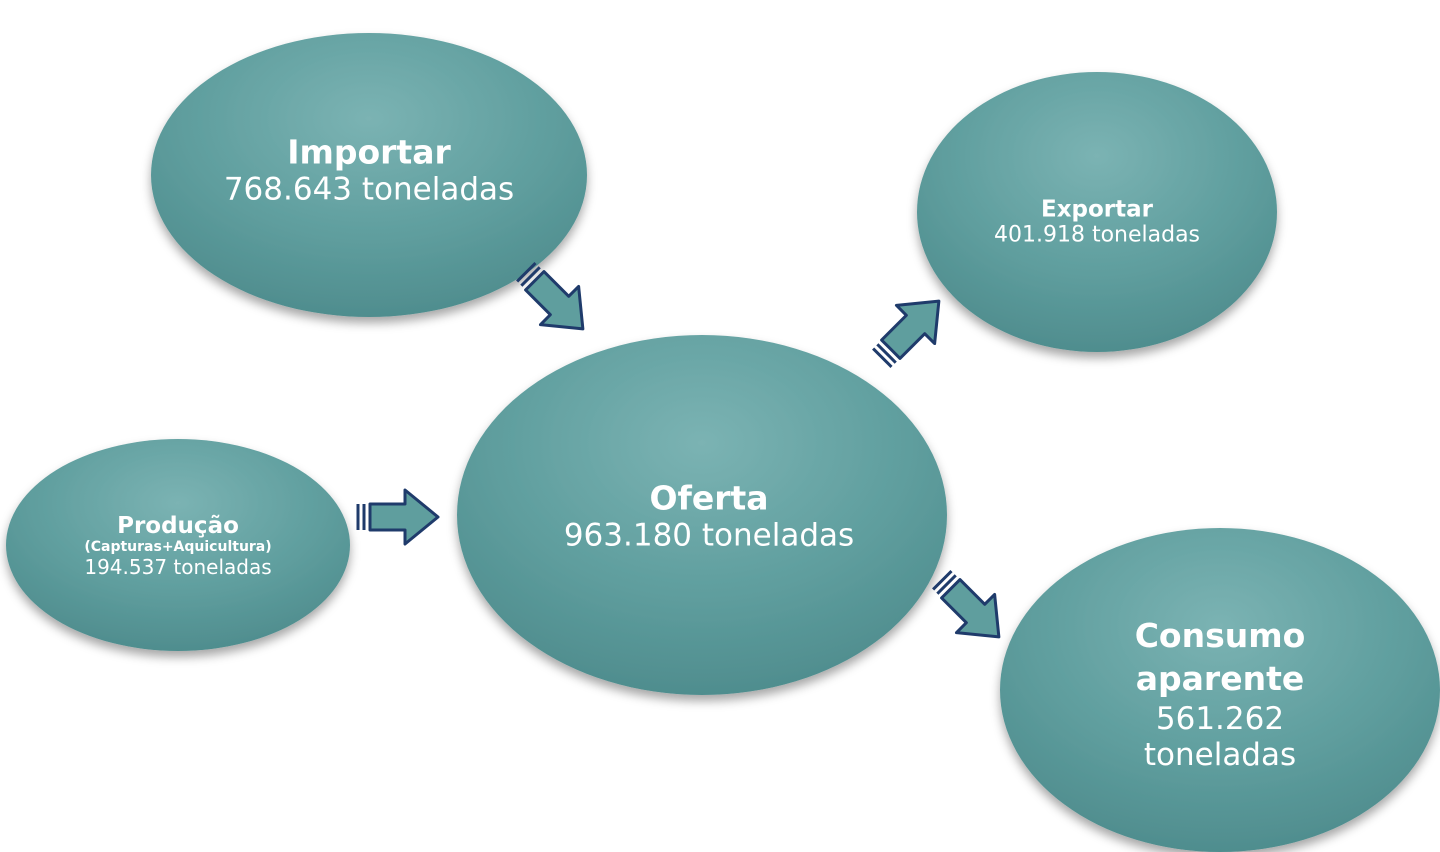 This screenshot has height=852, width=1440. Describe the element at coordinates (1220, 657) in the screenshot. I see `title: Consumo aparente` at that location.